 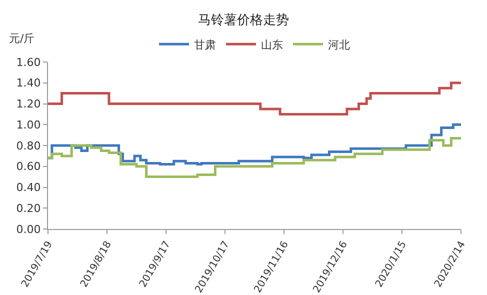 What do you see at coordinates (28, 208) in the screenshot?
I see `y-tick-label: 0.20` at bounding box center [28, 208].